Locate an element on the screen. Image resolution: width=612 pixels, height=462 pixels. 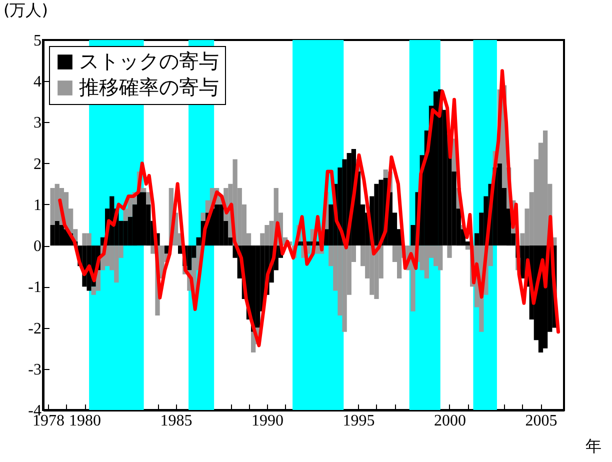
y-tick-label: -1 is located at coordinates (35, 287).